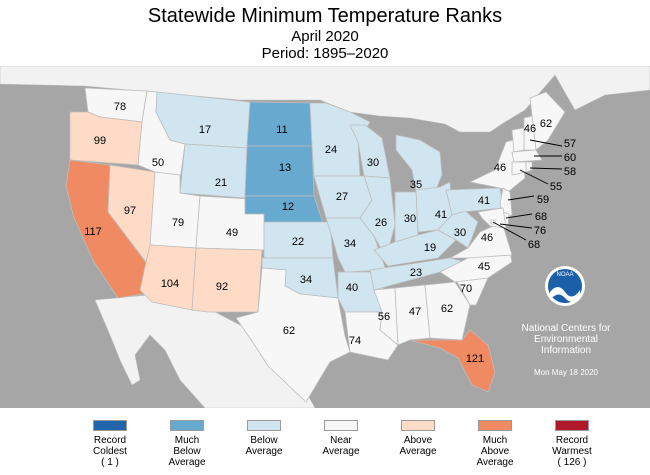 The width and height of the screenshot is (650, 475). What do you see at coordinates (540, 231) in the screenshot?
I see `rank-label-md: 76` at bounding box center [540, 231].